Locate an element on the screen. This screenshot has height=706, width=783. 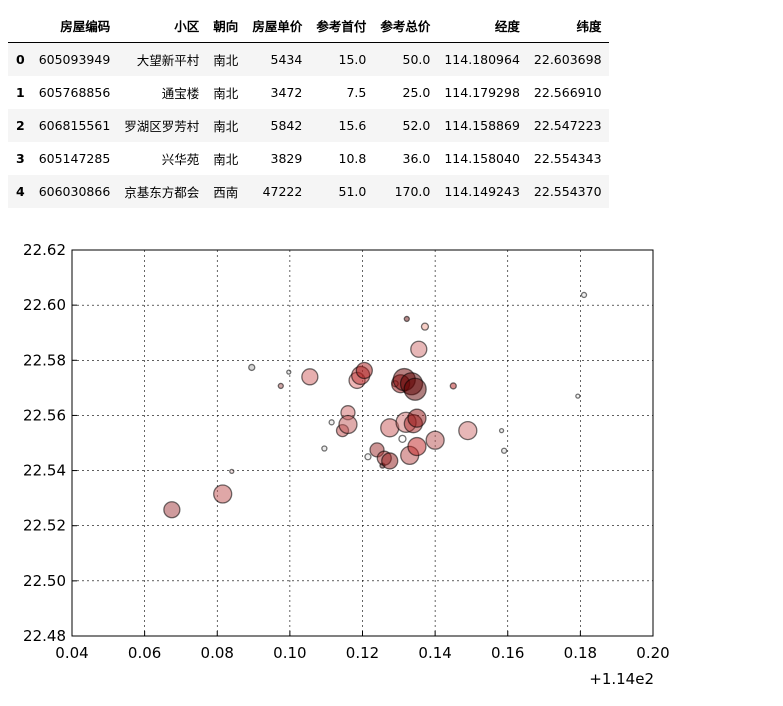
x-axis-offset-label: +1.14e2 is located at coordinates (621, 679).